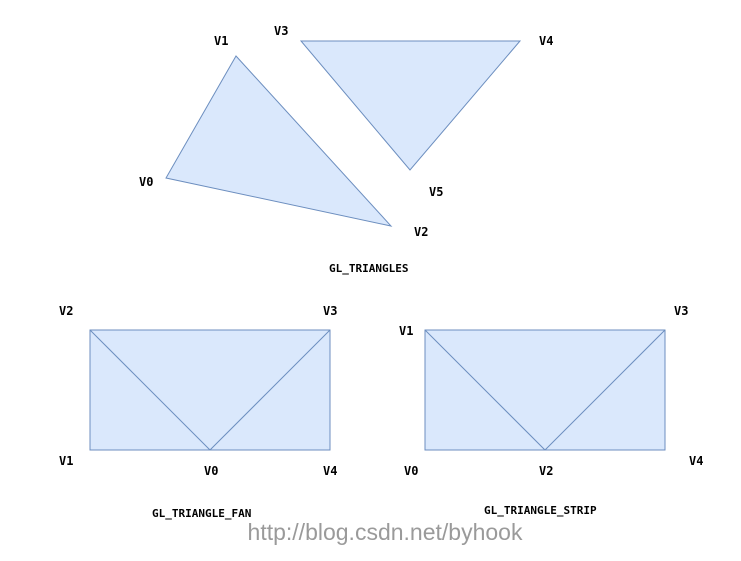  What do you see at coordinates (270, 390) in the screenshot?
I see `fan-edge-v3-v0` at bounding box center [270, 390].